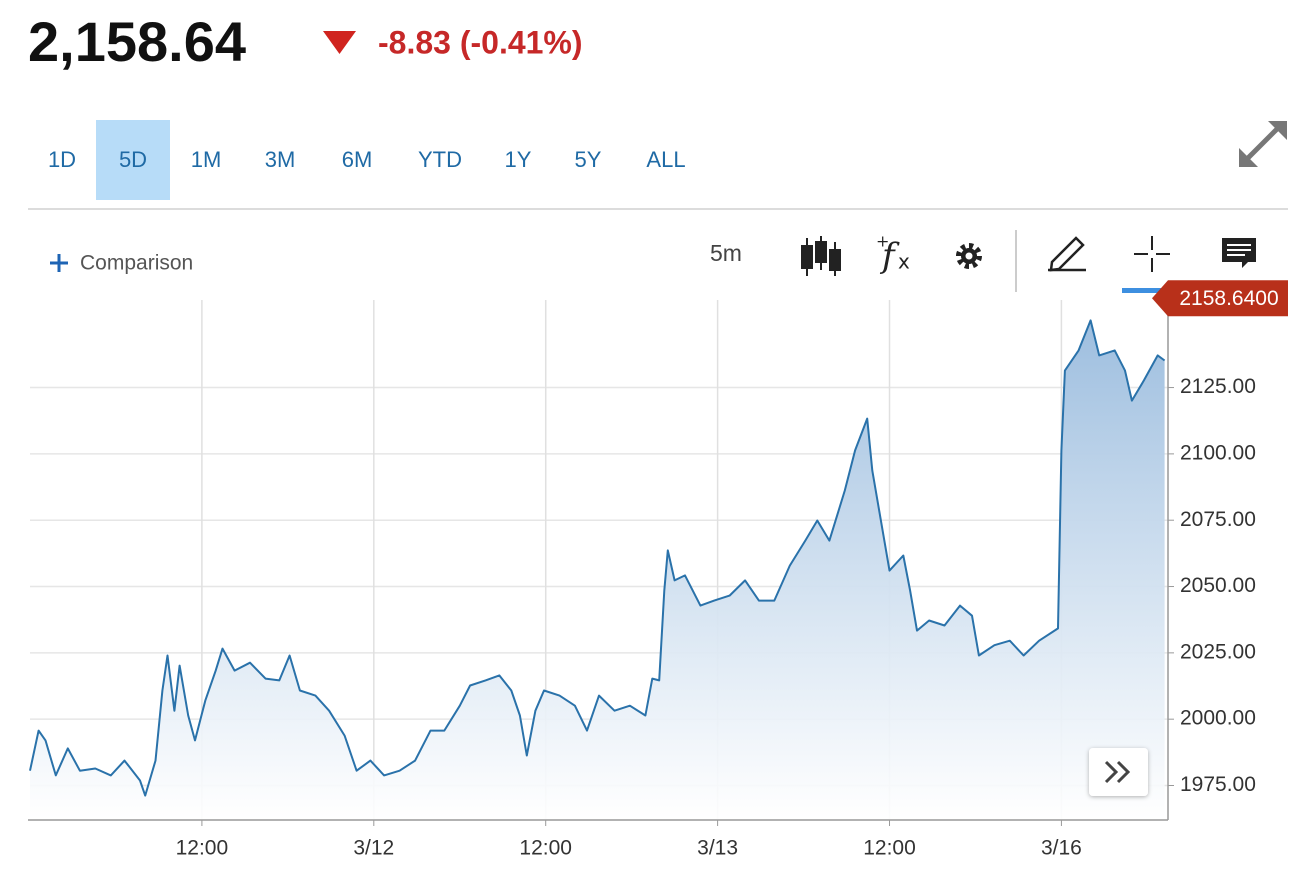 This screenshot has width=1316, height=880. What do you see at coordinates (882, 241) in the screenshot?
I see `fx-plus: +` at bounding box center [882, 241].